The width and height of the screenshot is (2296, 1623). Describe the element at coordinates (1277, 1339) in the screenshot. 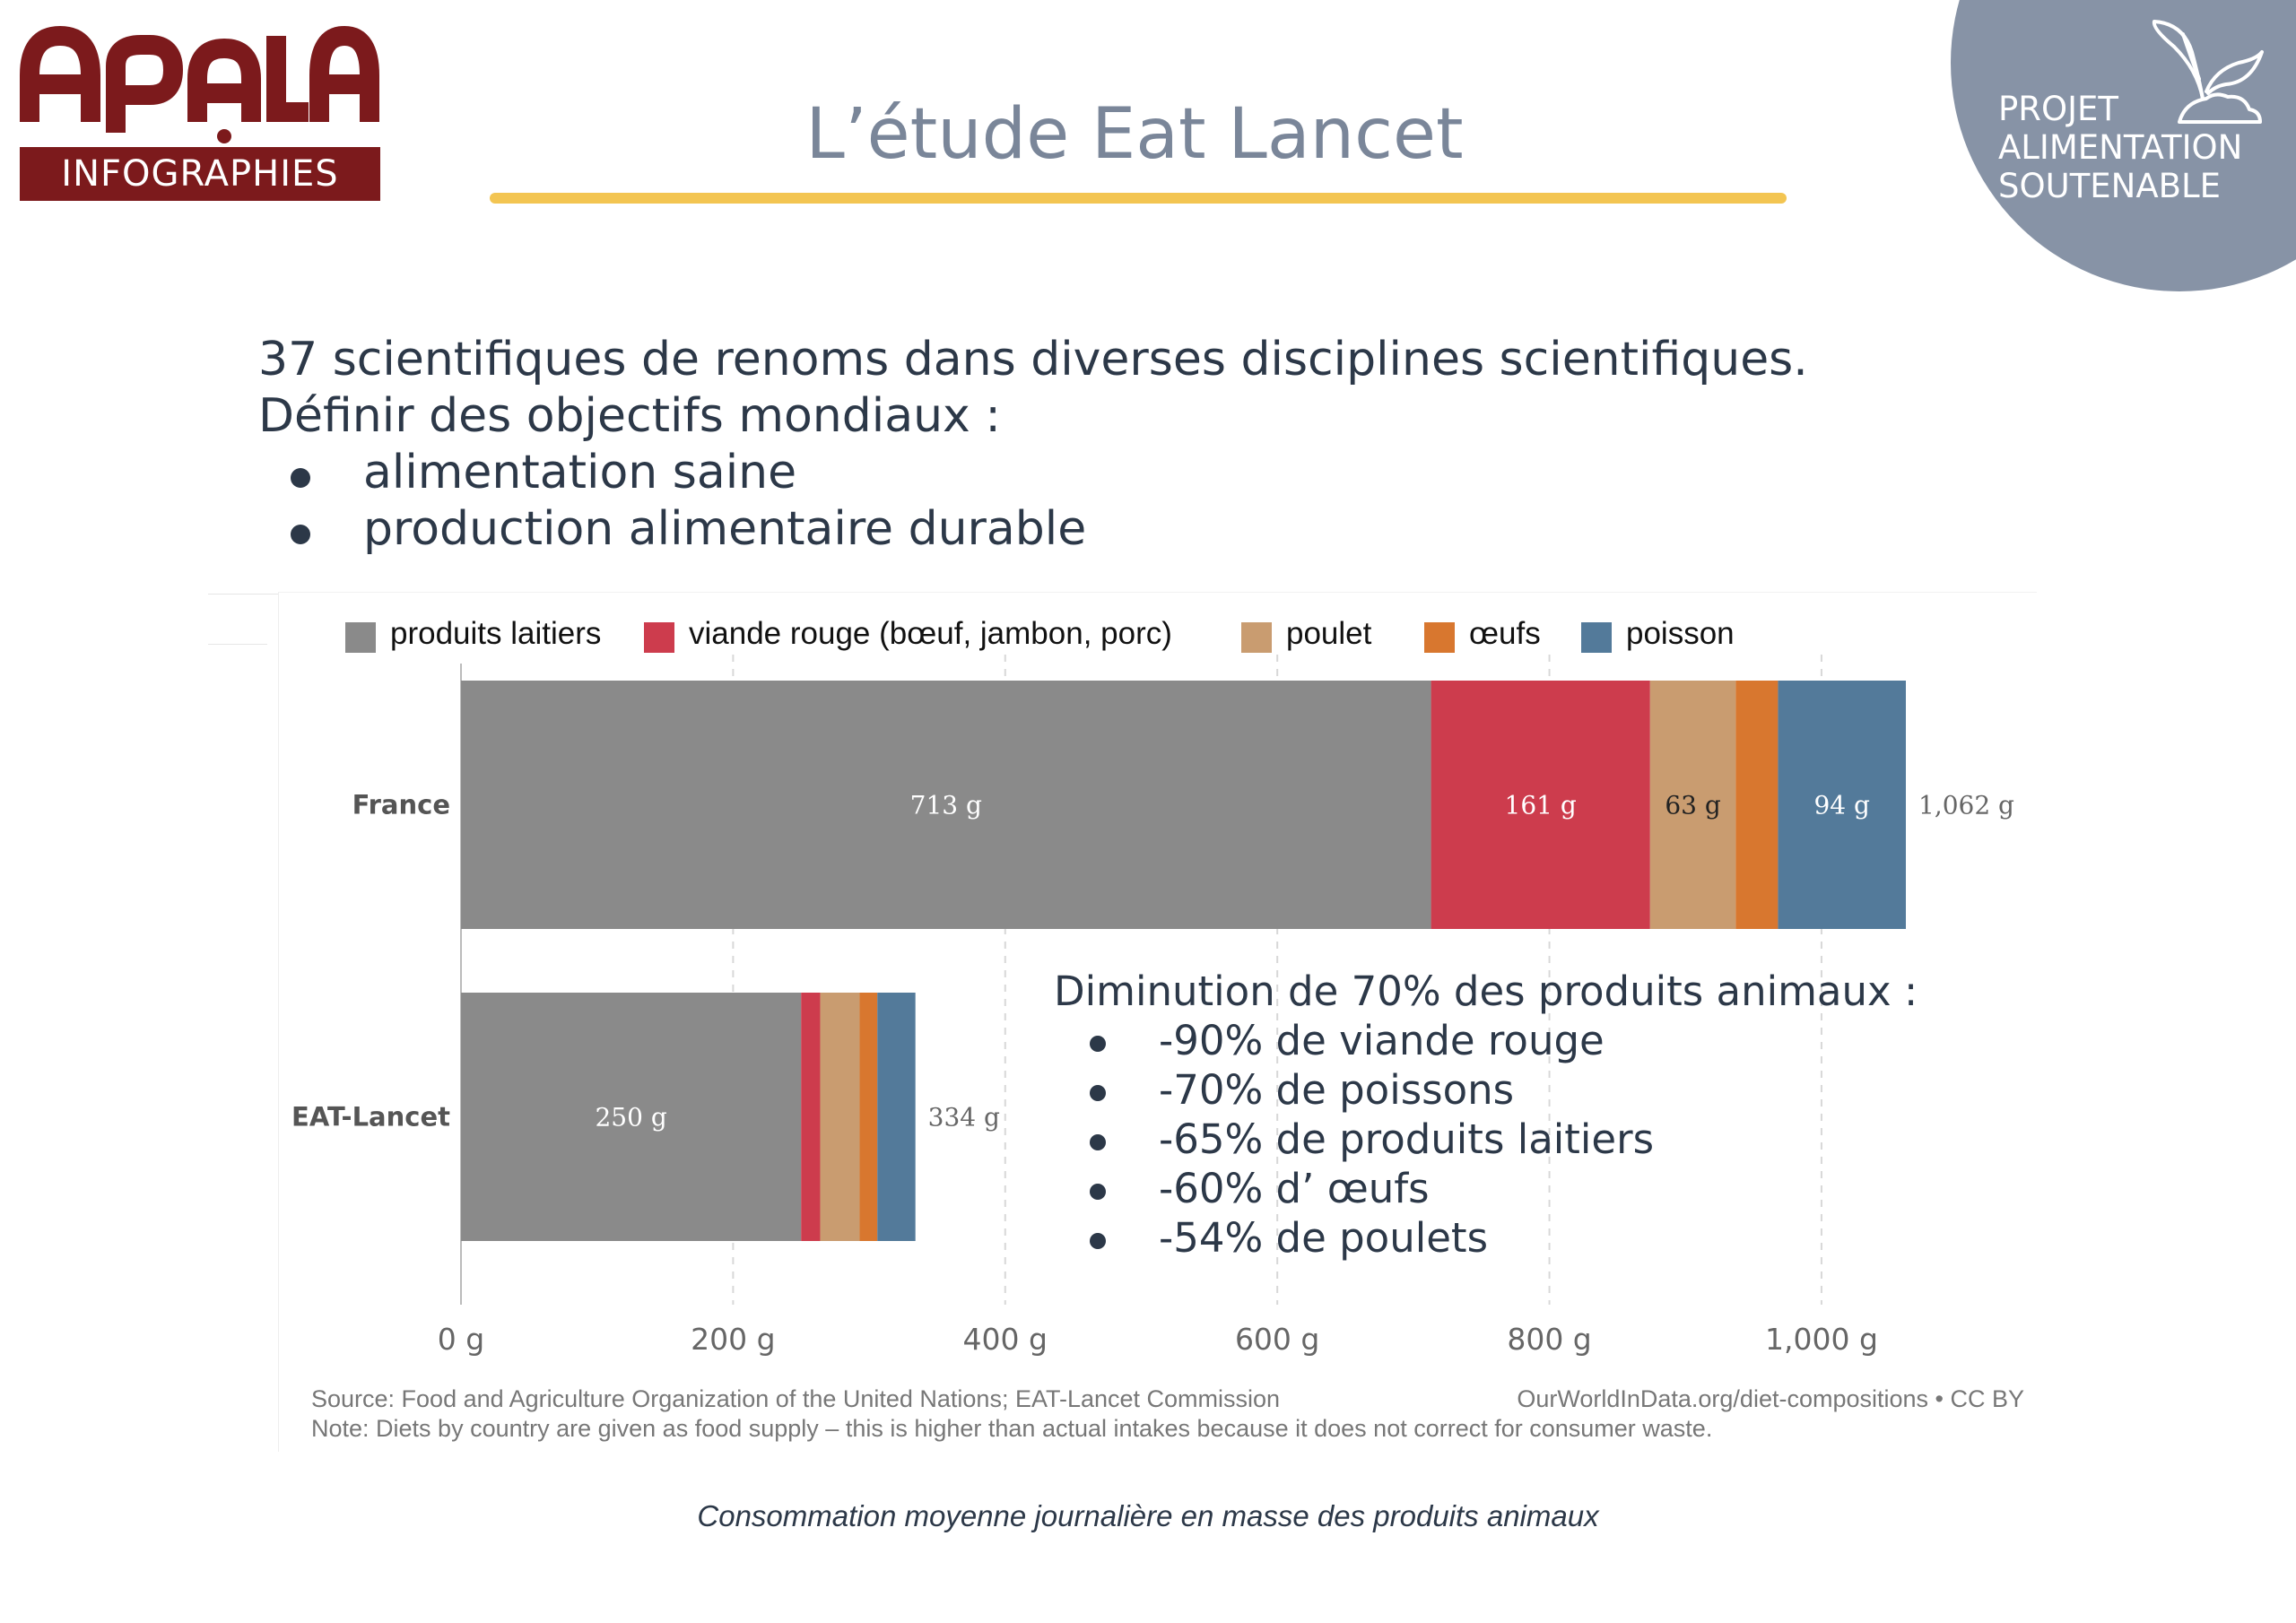

I see `x-tick-label: 600 g` at that location.